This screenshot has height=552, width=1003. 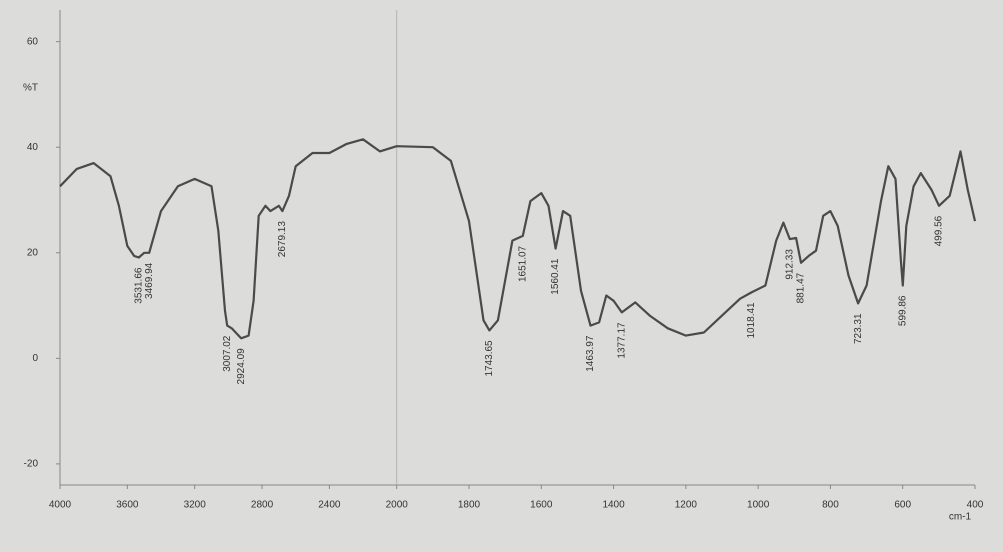 I want to click on peak-label: 881.47, so click(x=801, y=287).